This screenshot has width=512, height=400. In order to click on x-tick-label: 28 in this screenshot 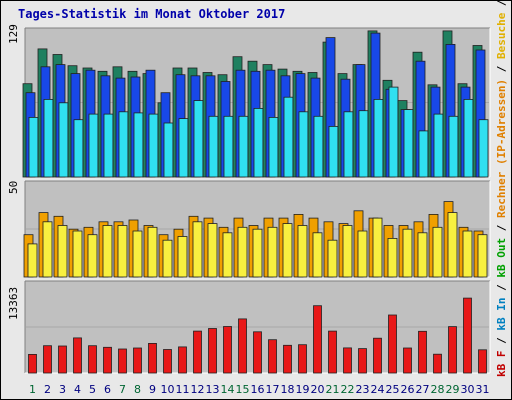, I will do `click(438, 389)`.